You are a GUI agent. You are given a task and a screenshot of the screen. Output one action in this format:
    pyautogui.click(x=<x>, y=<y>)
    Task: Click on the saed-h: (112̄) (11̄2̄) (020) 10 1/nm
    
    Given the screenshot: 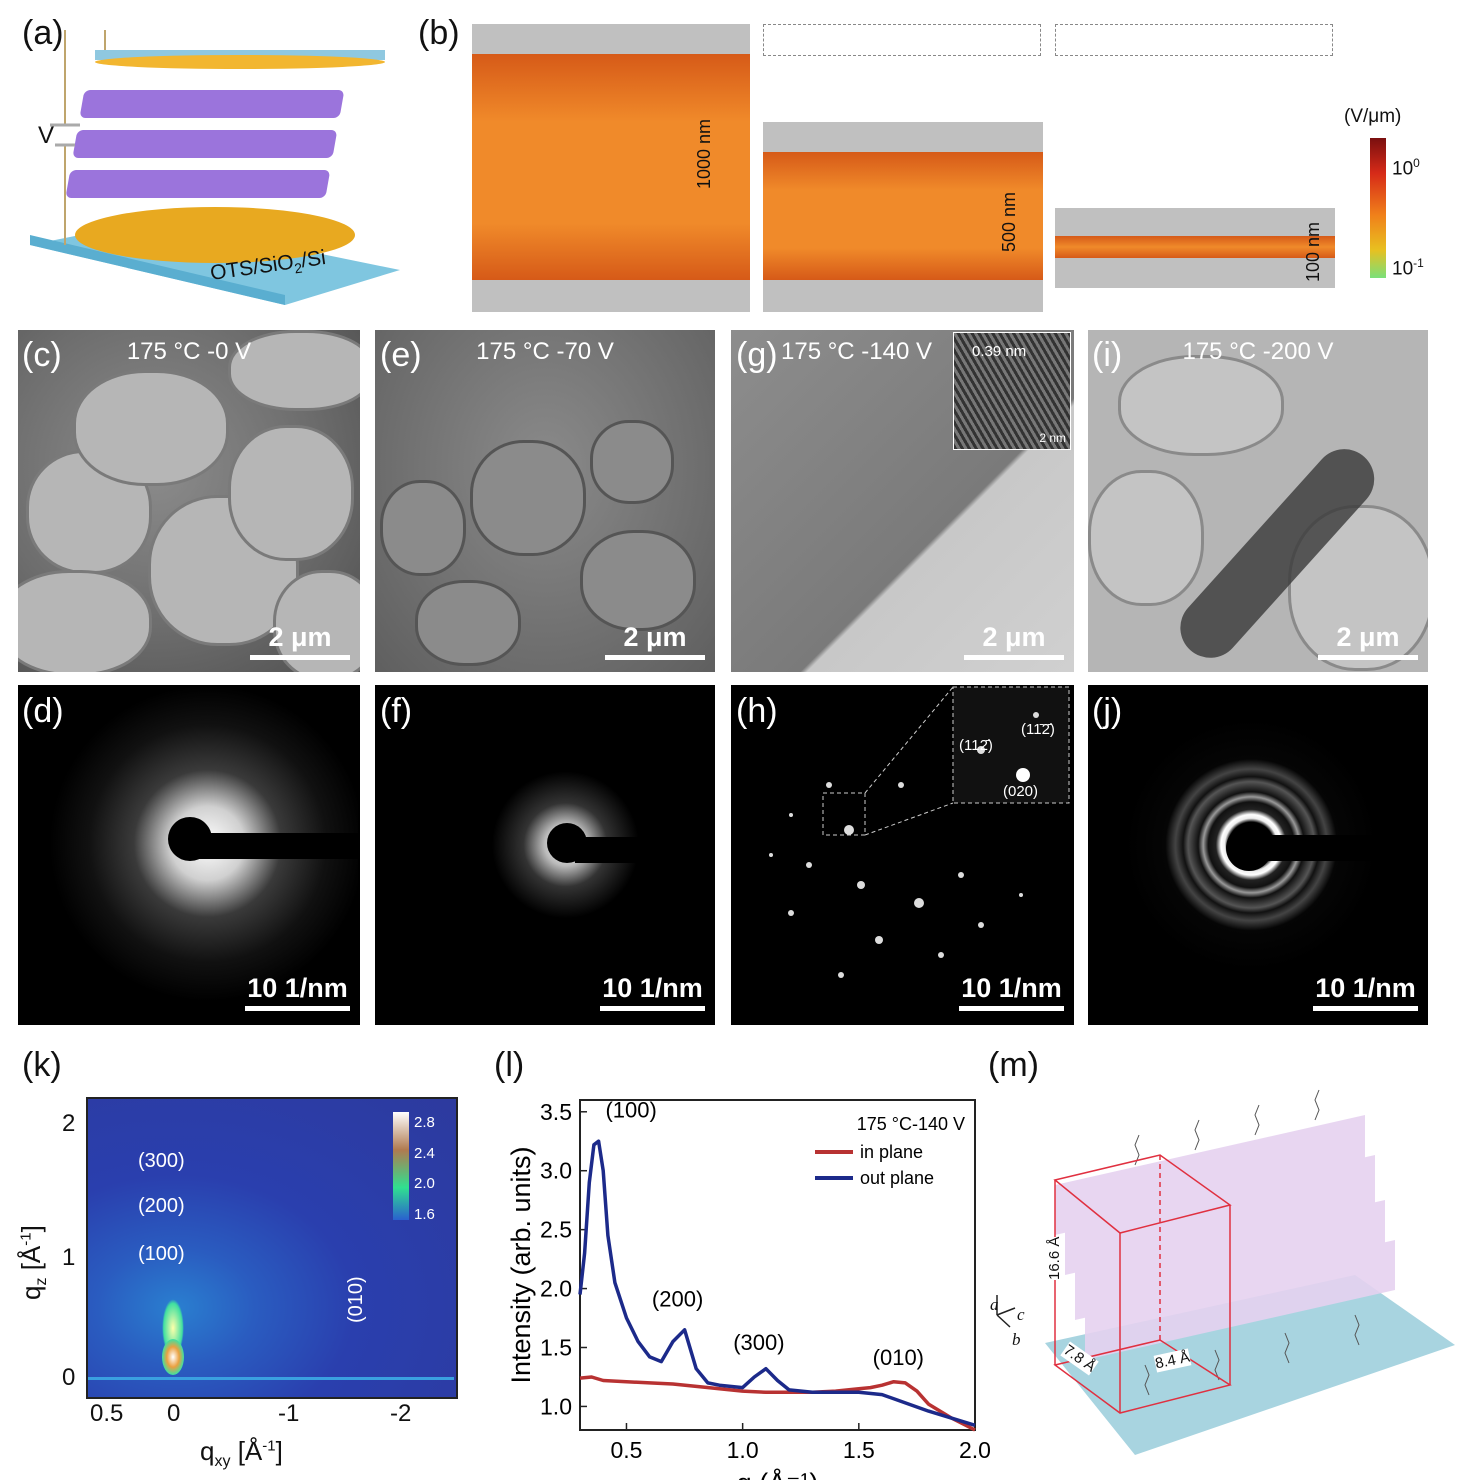 What is the action you would take?
    pyautogui.click(x=902, y=855)
    